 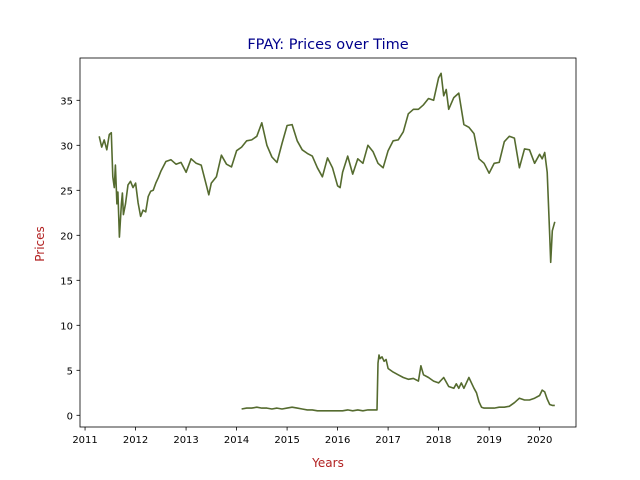 What do you see at coordinates (66, 236) in the screenshot?
I see `y-tick-label: 20` at bounding box center [66, 236].